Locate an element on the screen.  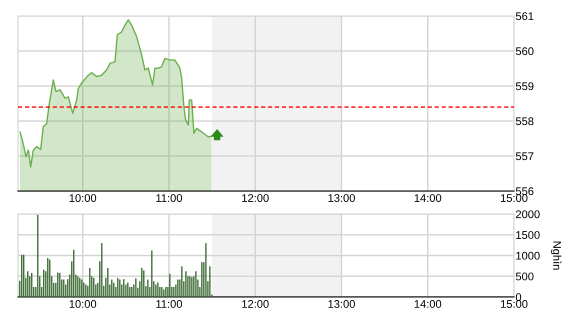
y-tick-label: 500 is located at coordinates (525, 276).